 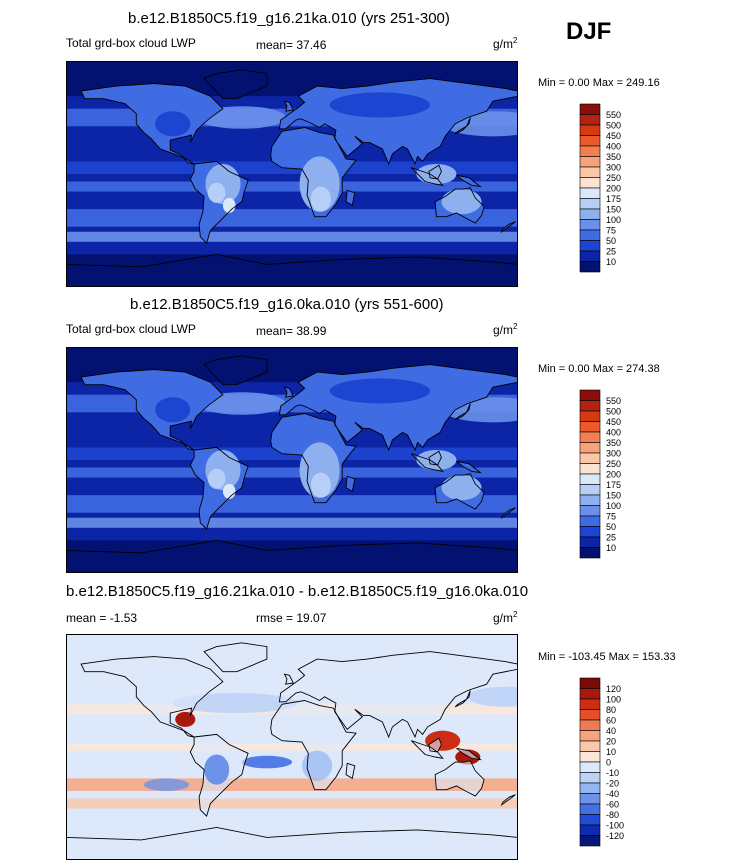 I want to click on panel-2-mean: mean= 38.99, so click(x=291, y=331).